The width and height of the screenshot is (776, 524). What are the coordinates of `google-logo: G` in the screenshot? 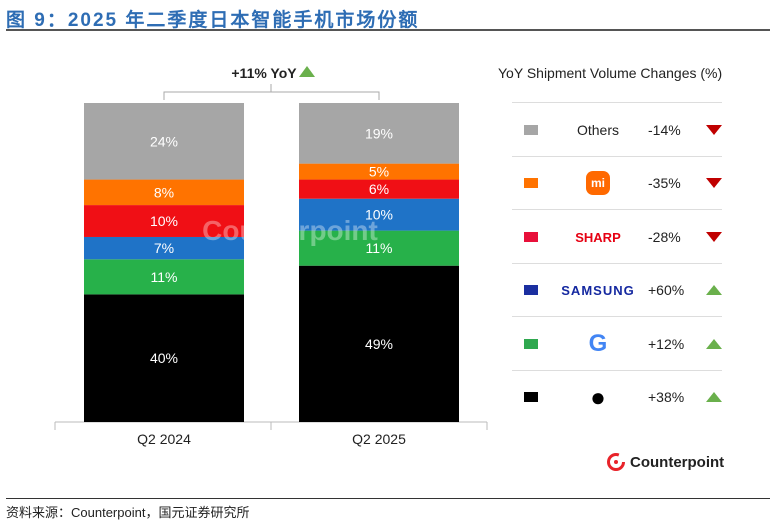 It's located at (598, 343).